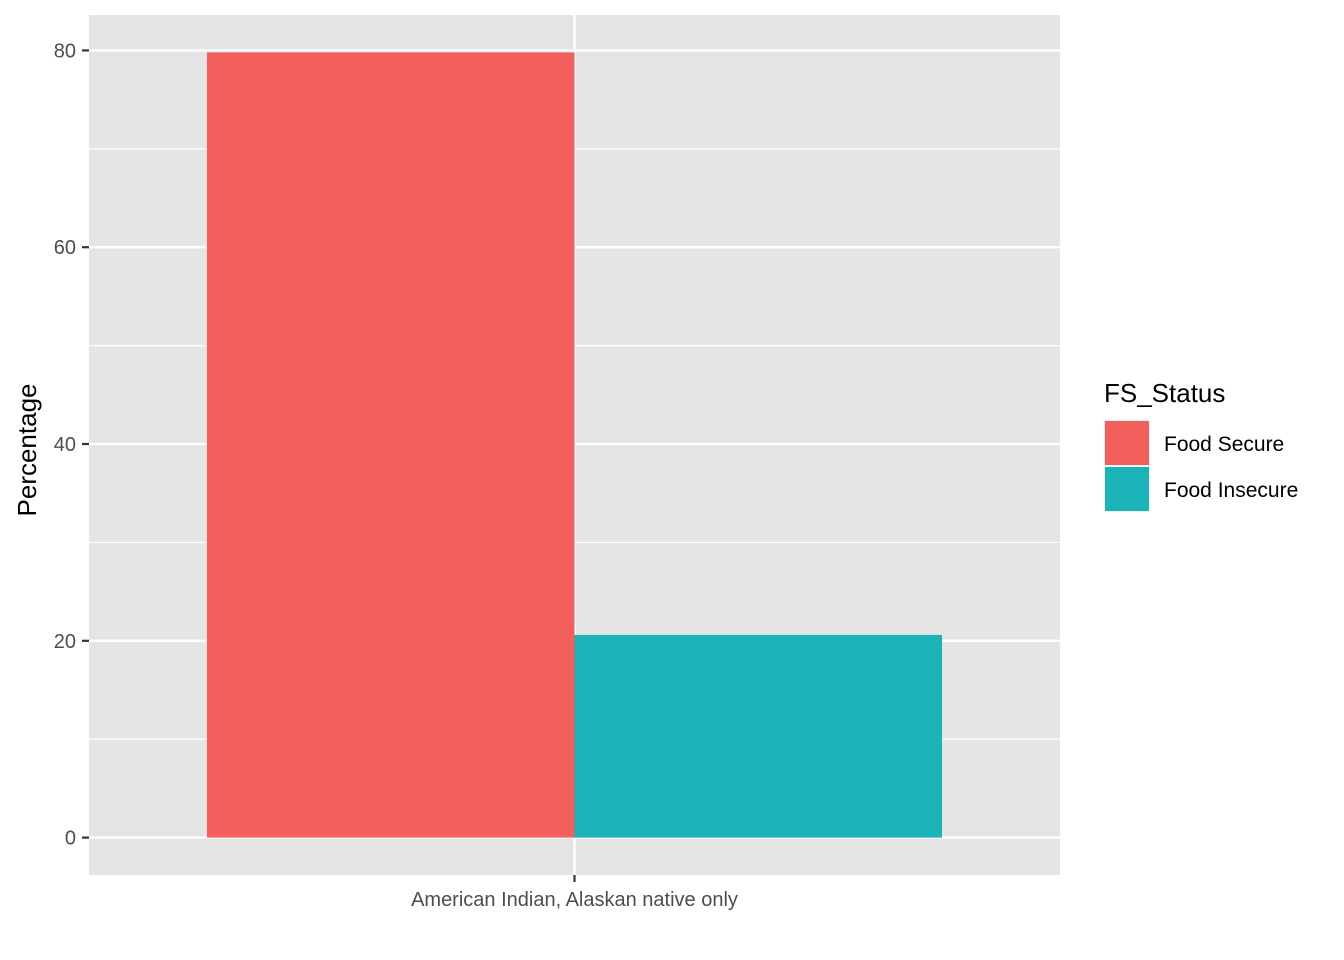 The width and height of the screenshot is (1344, 960). Describe the element at coordinates (27, 450) in the screenshot. I see `y-axis-title: Percentage` at that location.